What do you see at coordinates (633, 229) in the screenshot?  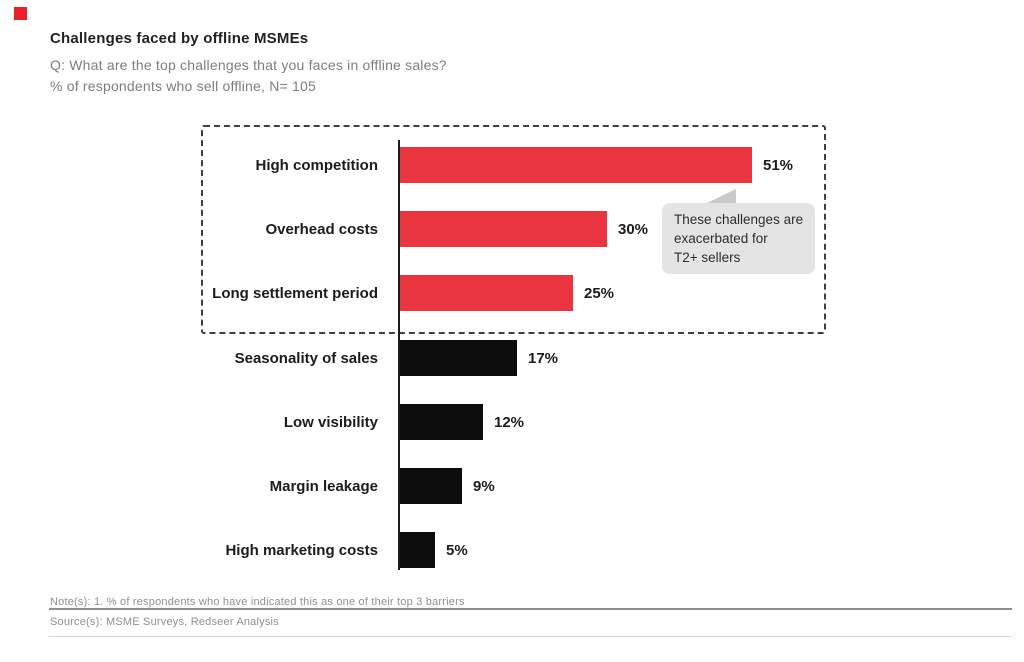 I see `bar-value: 30%` at bounding box center [633, 229].